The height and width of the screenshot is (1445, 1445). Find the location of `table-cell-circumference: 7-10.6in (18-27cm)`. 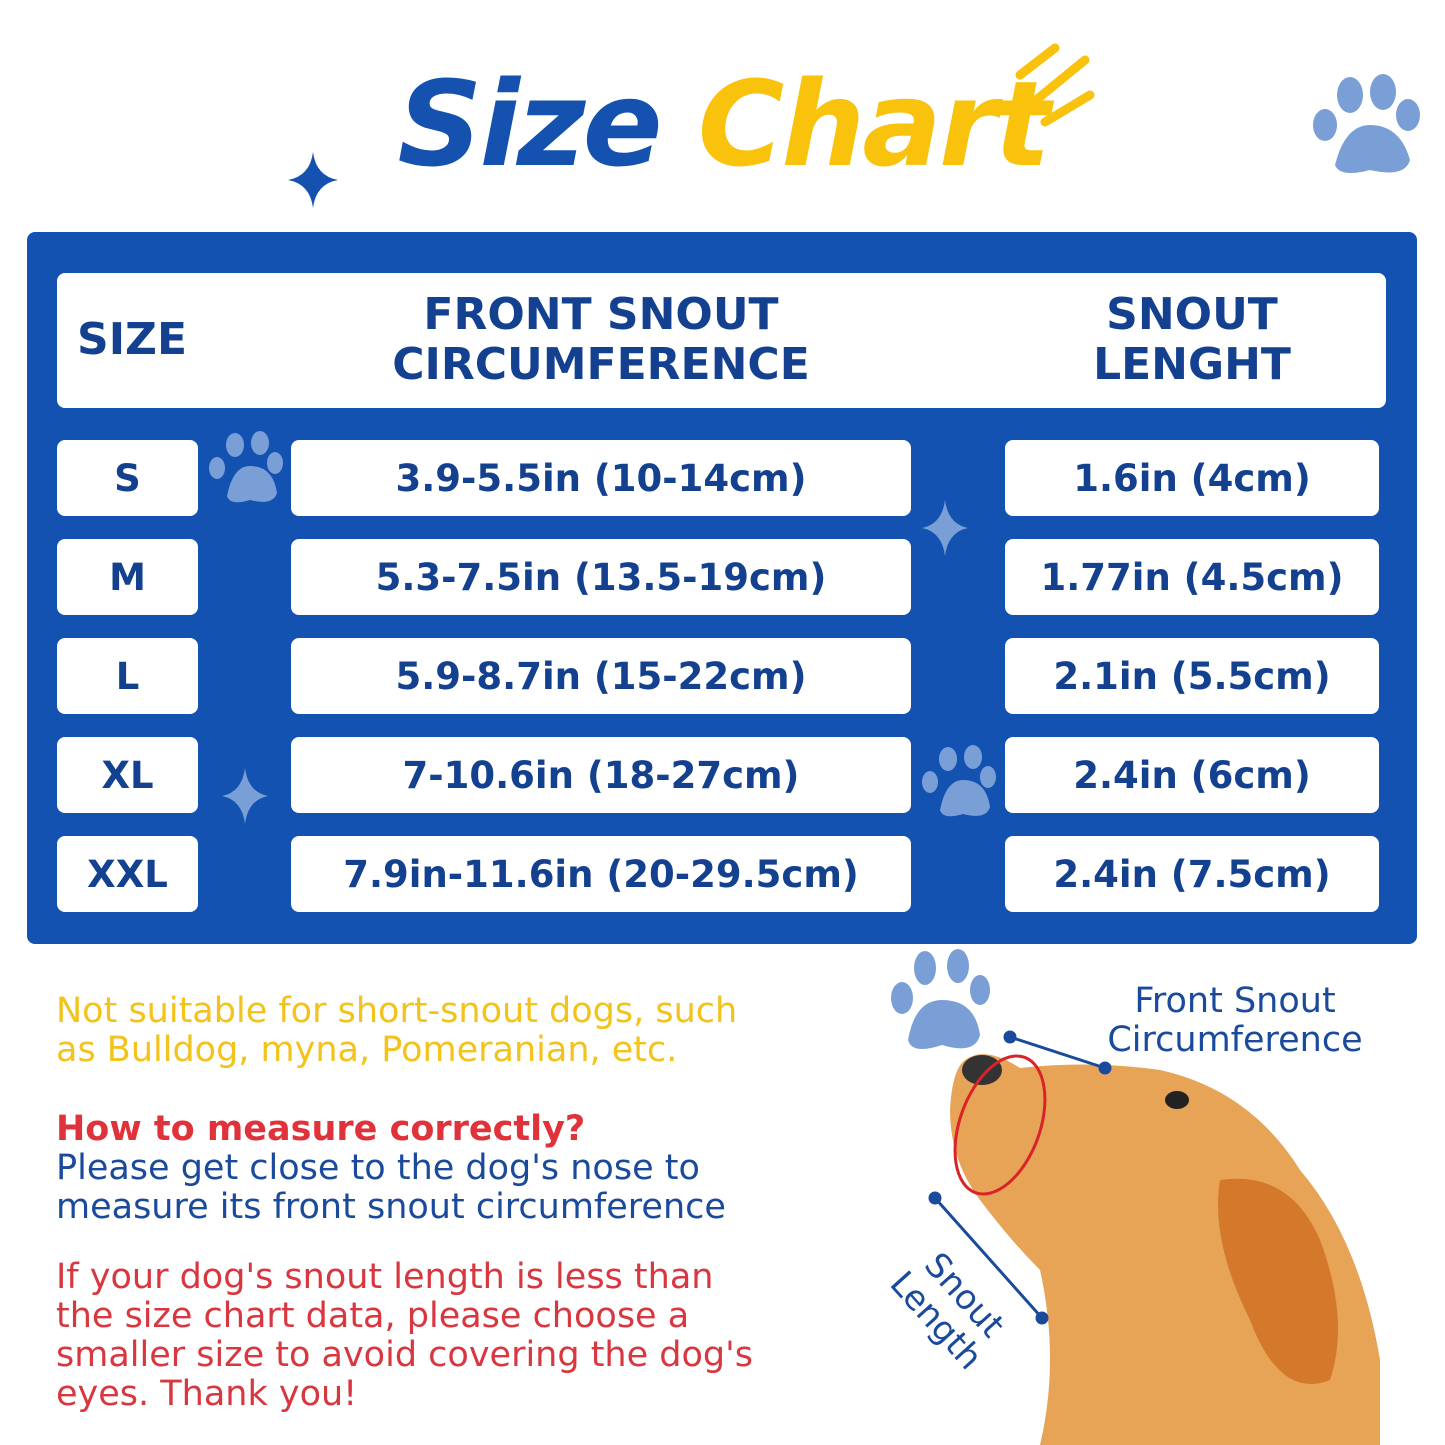

table-cell-circumference: 7-10.6in (18-27cm) is located at coordinates (601, 775).